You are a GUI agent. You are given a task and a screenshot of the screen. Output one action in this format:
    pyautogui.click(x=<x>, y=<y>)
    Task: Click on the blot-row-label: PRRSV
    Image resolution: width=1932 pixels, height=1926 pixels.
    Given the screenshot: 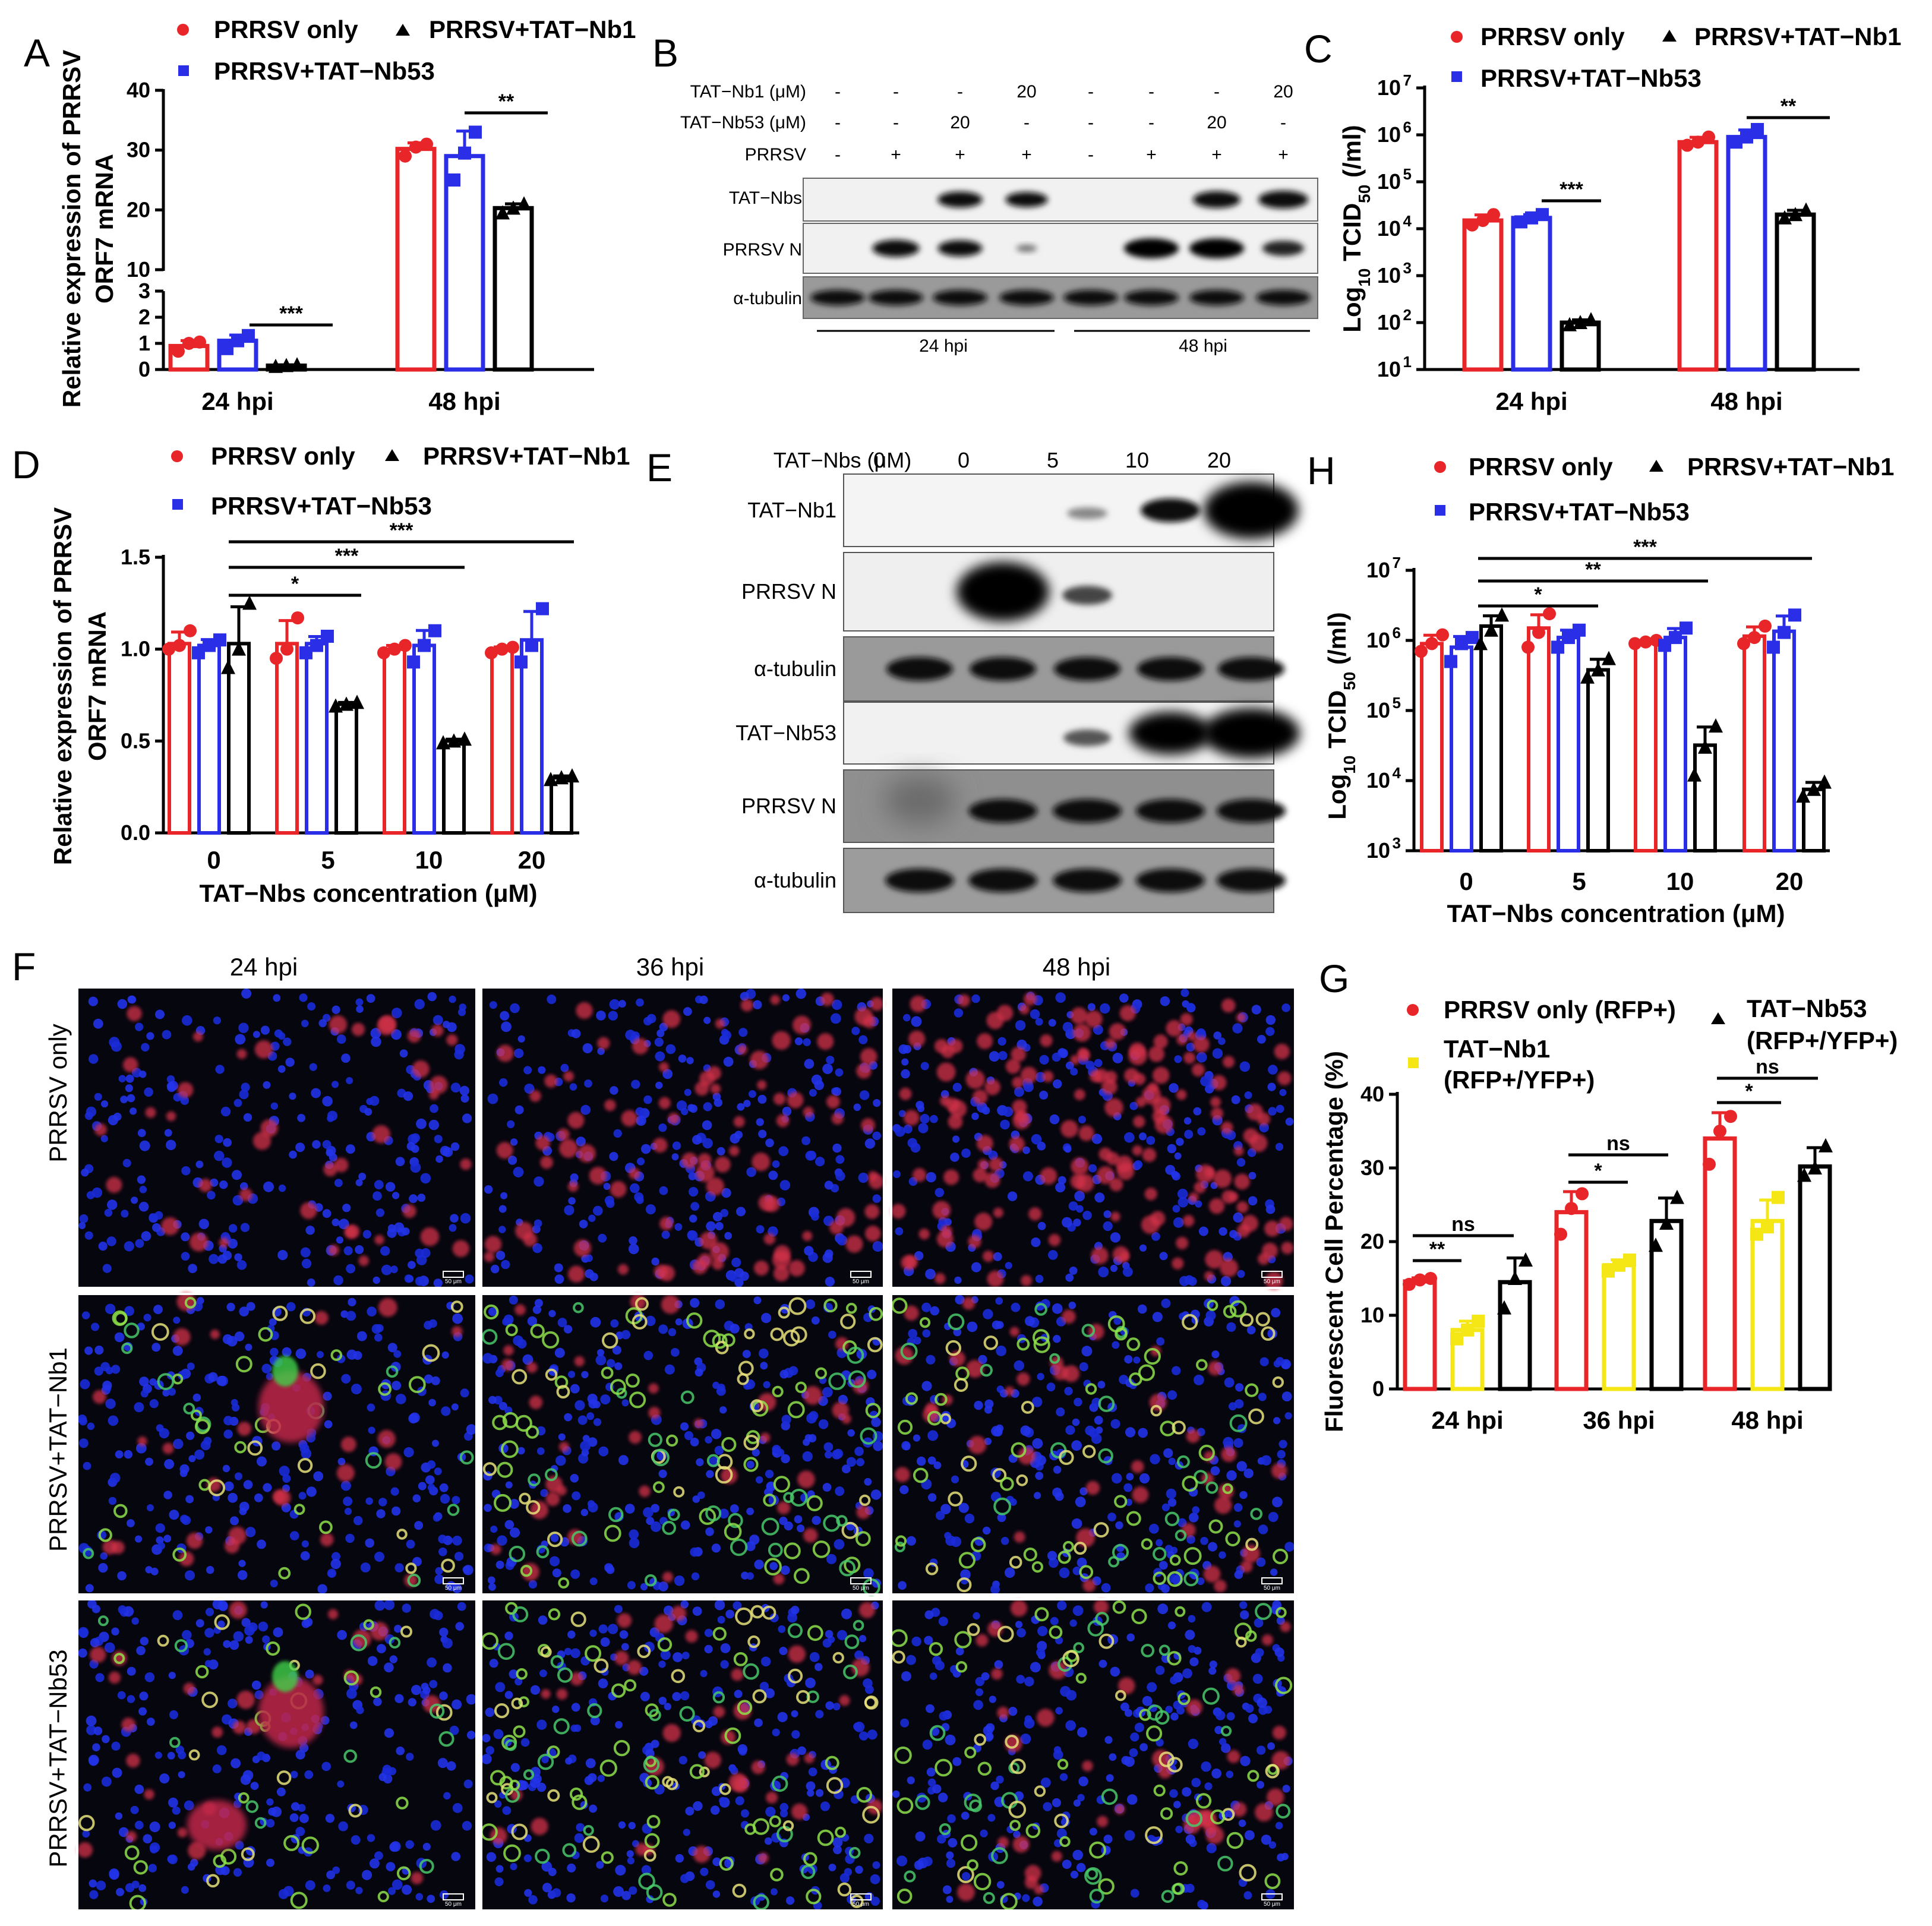 What is the action you would take?
    pyautogui.click(x=775, y=155)
    